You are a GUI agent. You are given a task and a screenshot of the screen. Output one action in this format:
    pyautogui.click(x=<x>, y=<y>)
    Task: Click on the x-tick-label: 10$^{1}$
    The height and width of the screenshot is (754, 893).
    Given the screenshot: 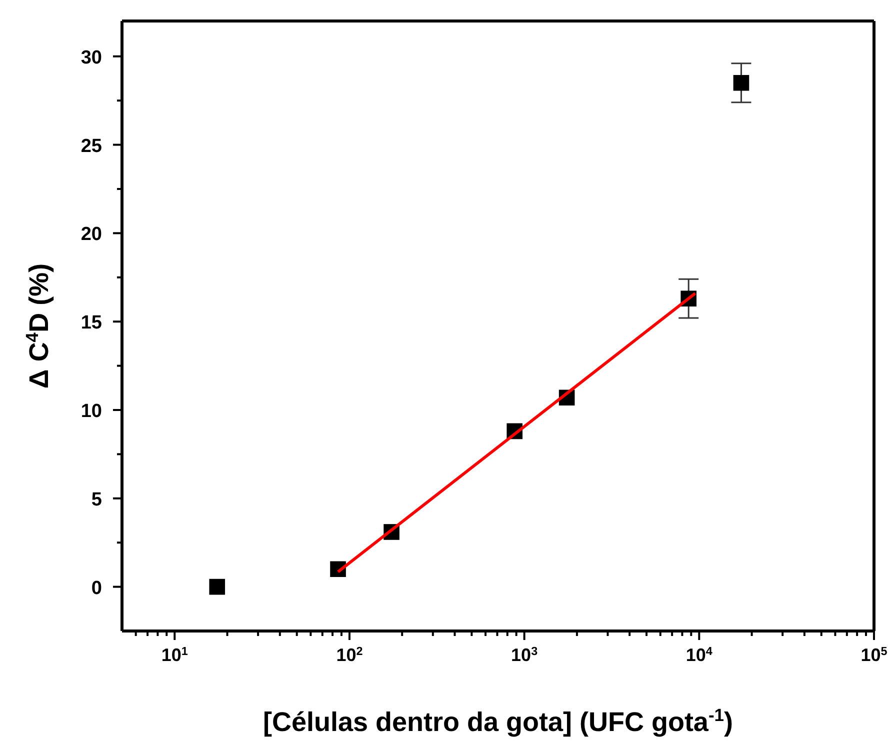 What is the action you would take?
    pyautogui.click(x=174, y=654)
    